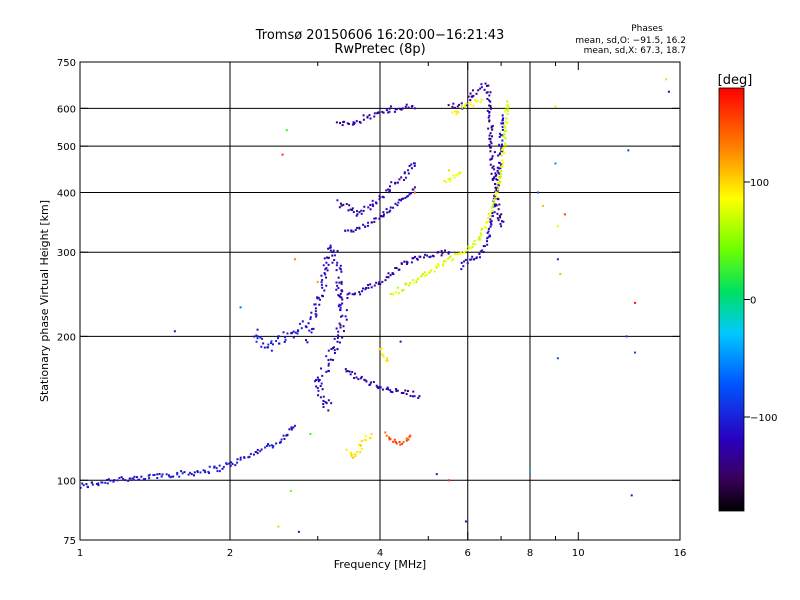 Image resolution: width=800 pixels, height=600 pixels. I want to click on y-tick-label: 600, so click(66, 109).